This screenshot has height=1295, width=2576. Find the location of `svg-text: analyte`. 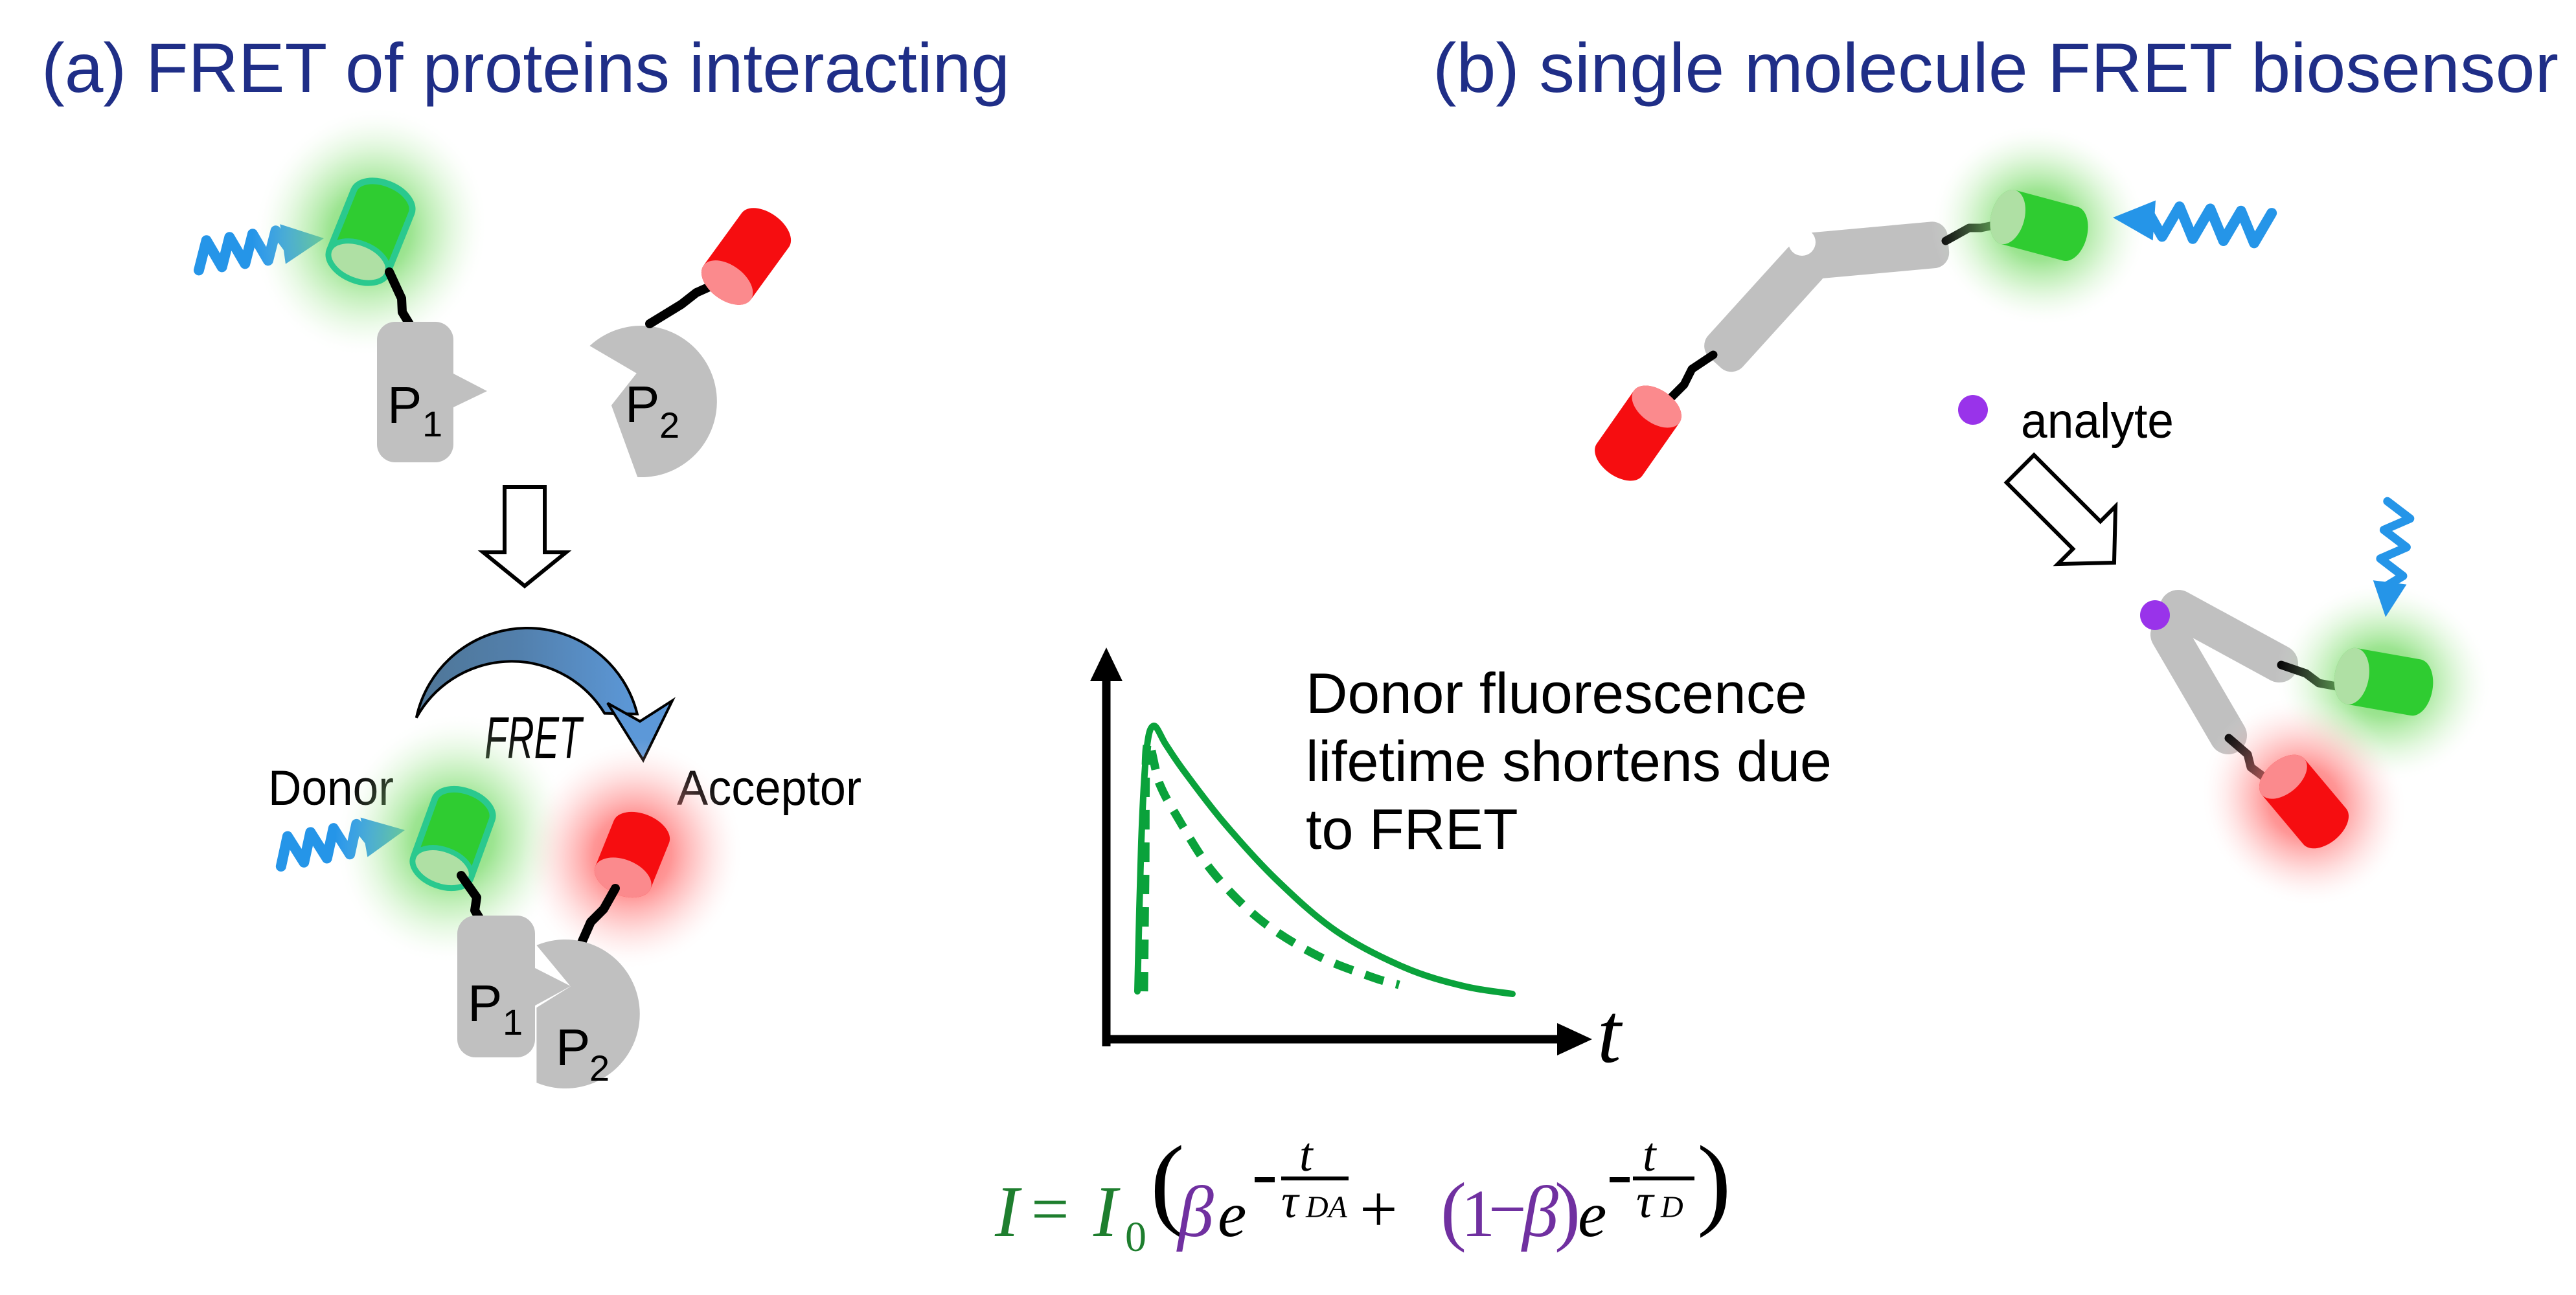

svg-text: analyte is located at coordinates (2097, 421).